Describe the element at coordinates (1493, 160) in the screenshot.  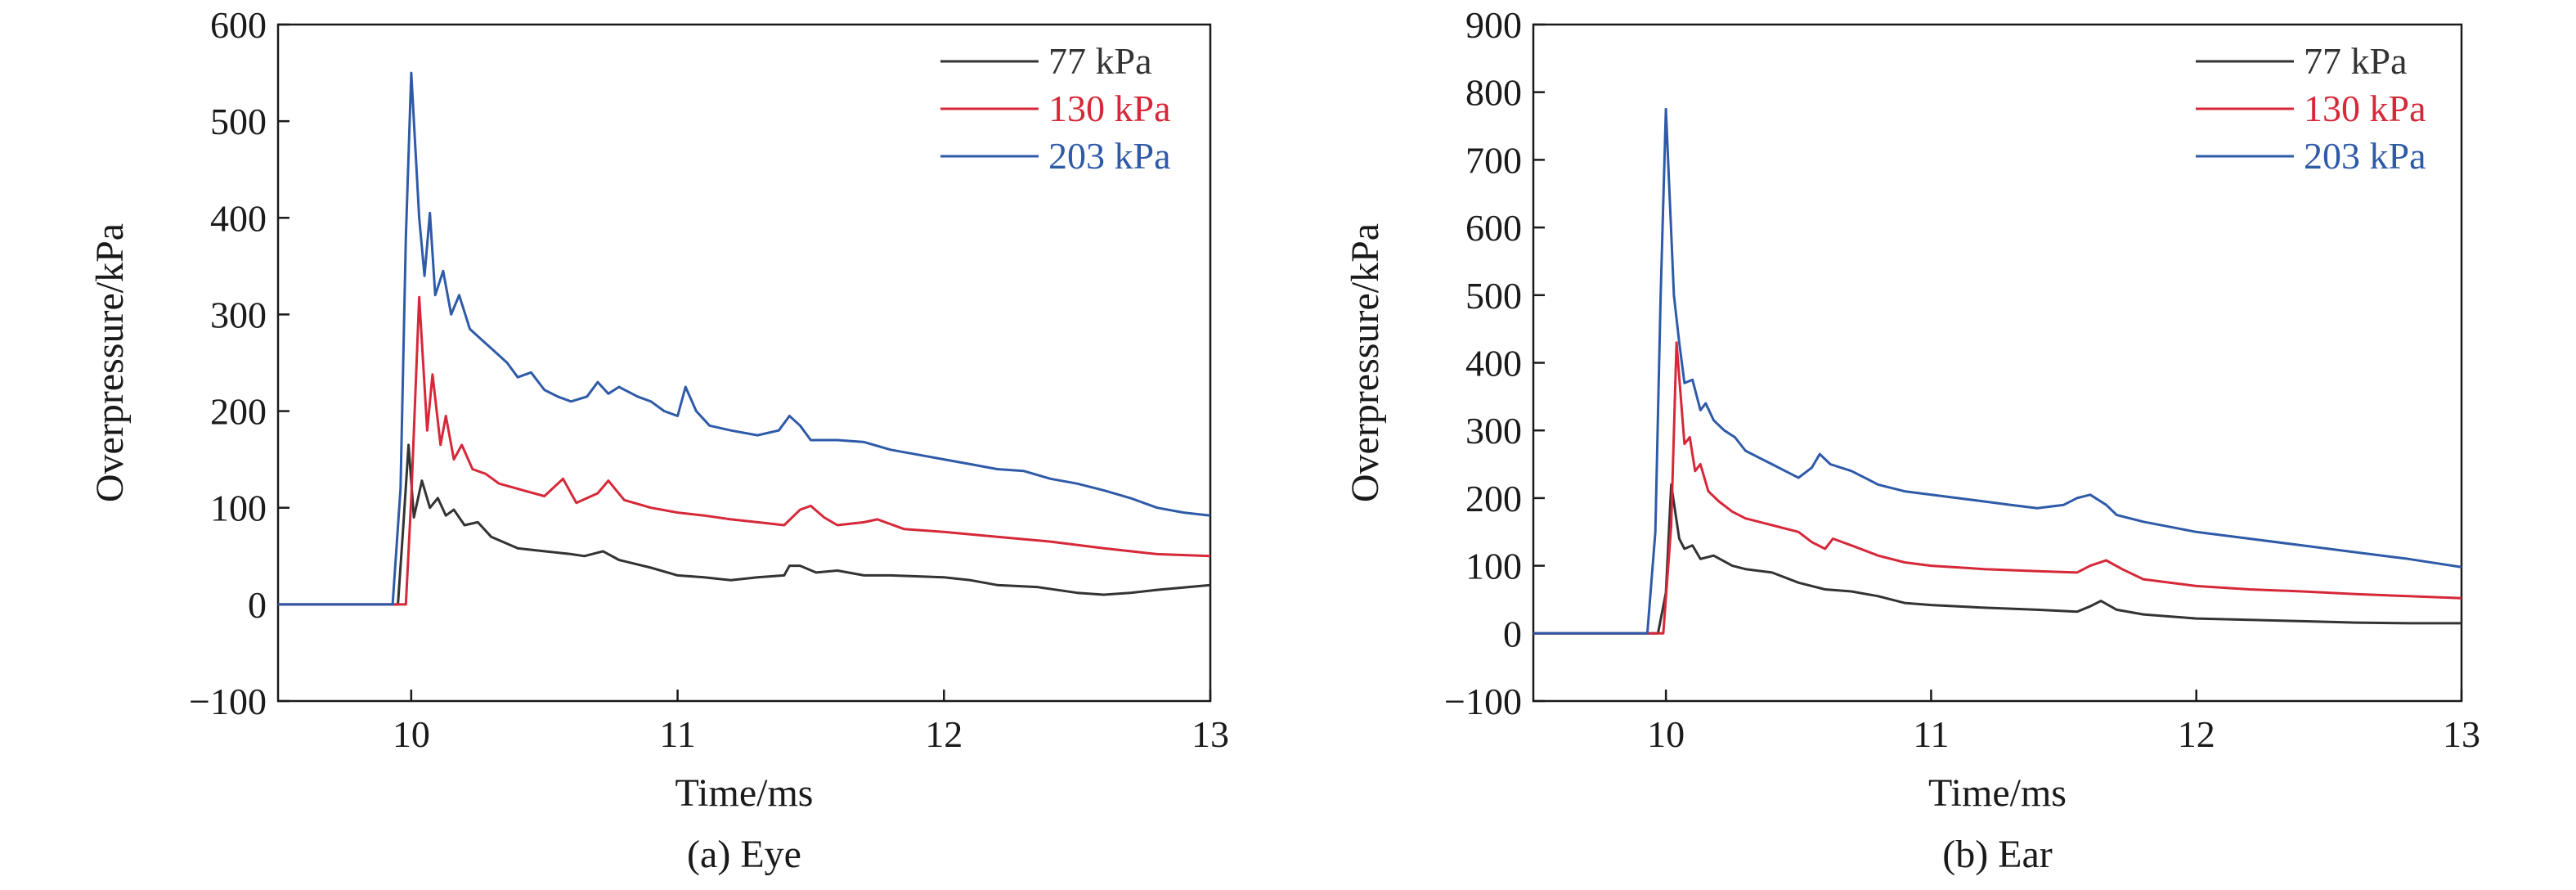
I see `y-tick-label: 700` at that location.